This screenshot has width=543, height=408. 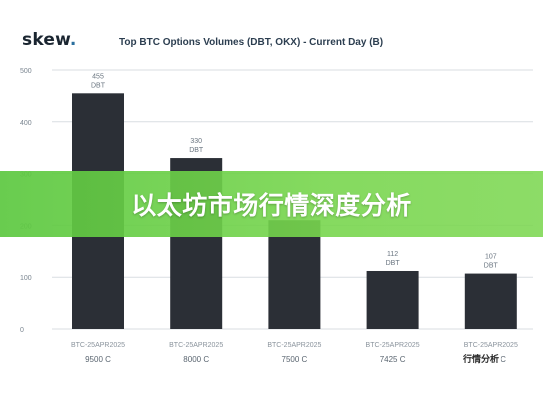 What do you see at coordinates (98, 76) in the screenshot?
I see `data-label-value: 455` at bounding box center [98, 76].